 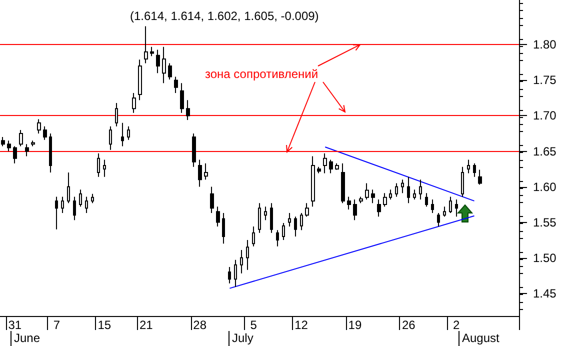 What do you see at coordinates (224, 16) in the screenshot?
I see `text: (1.614, 1.614, 1.602, 1.605, -0.009)` at bounding box center [224, 16].